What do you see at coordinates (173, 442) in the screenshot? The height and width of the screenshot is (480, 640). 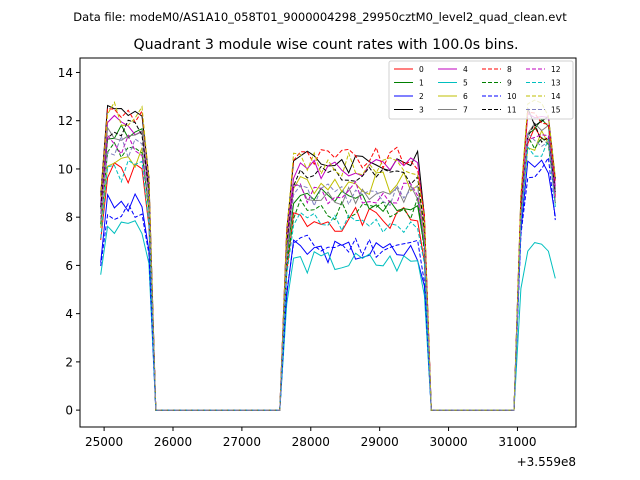 I see `x-tick-label: 26000` at bounding box center [173, 442].